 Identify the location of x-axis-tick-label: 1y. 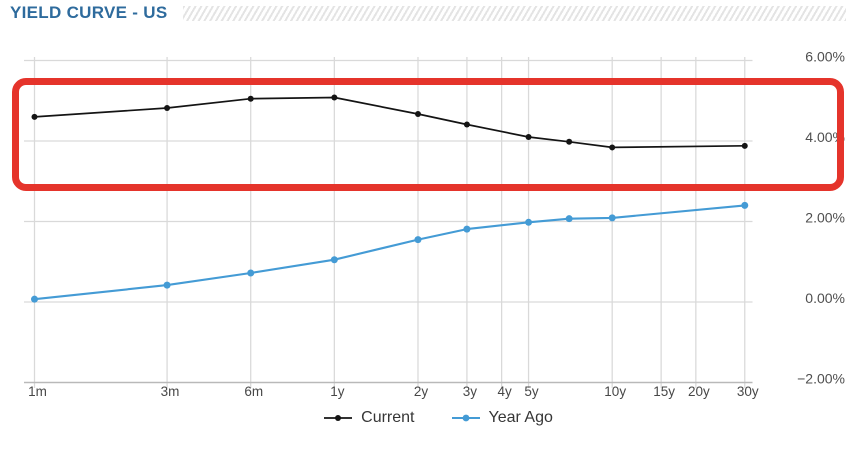
(337, 391).